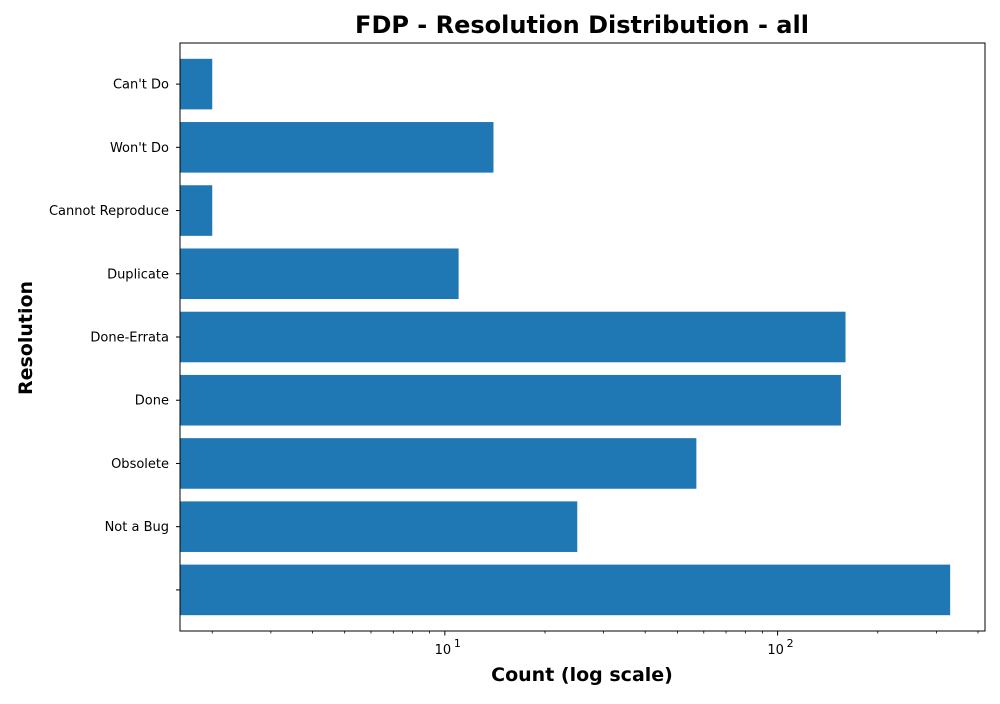  I want to click on y-tick-label-won-t-do: Won't Do, so click(139, 148).